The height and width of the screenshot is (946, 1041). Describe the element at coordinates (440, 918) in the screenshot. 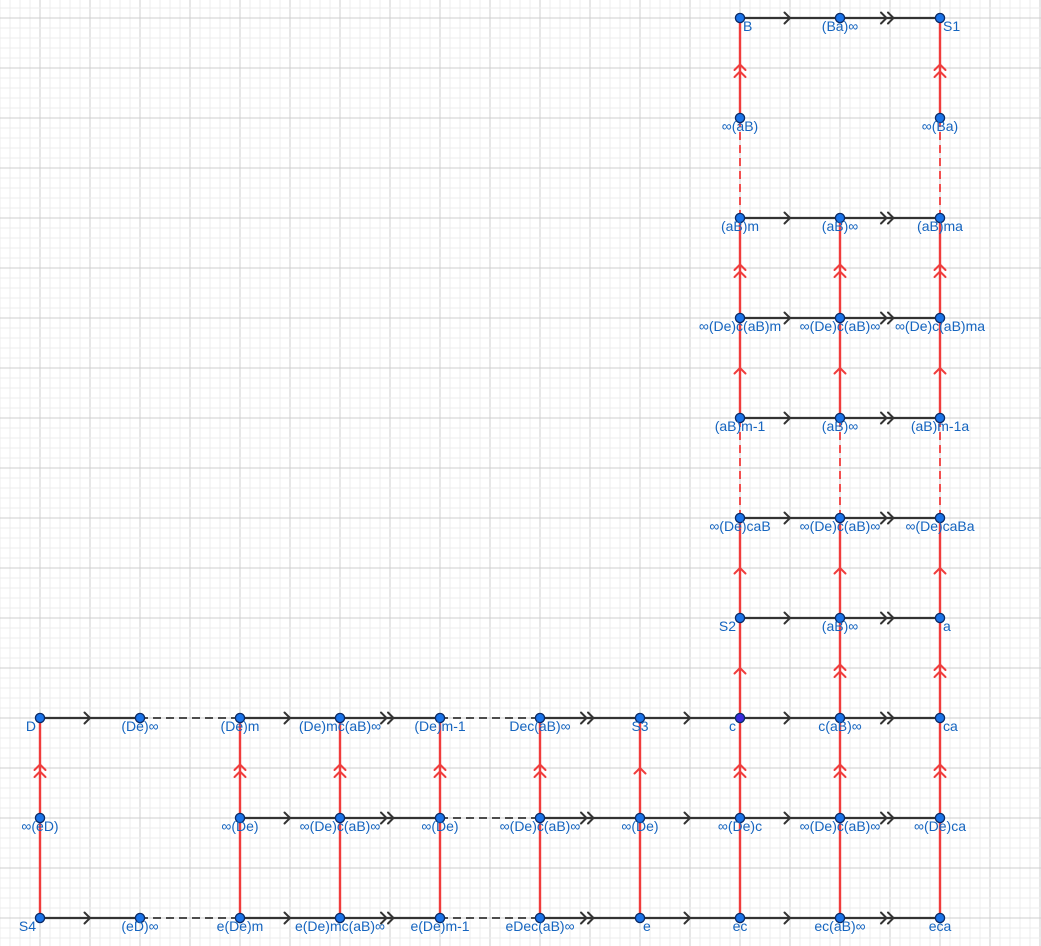

I see `point-eDem1` at that location.